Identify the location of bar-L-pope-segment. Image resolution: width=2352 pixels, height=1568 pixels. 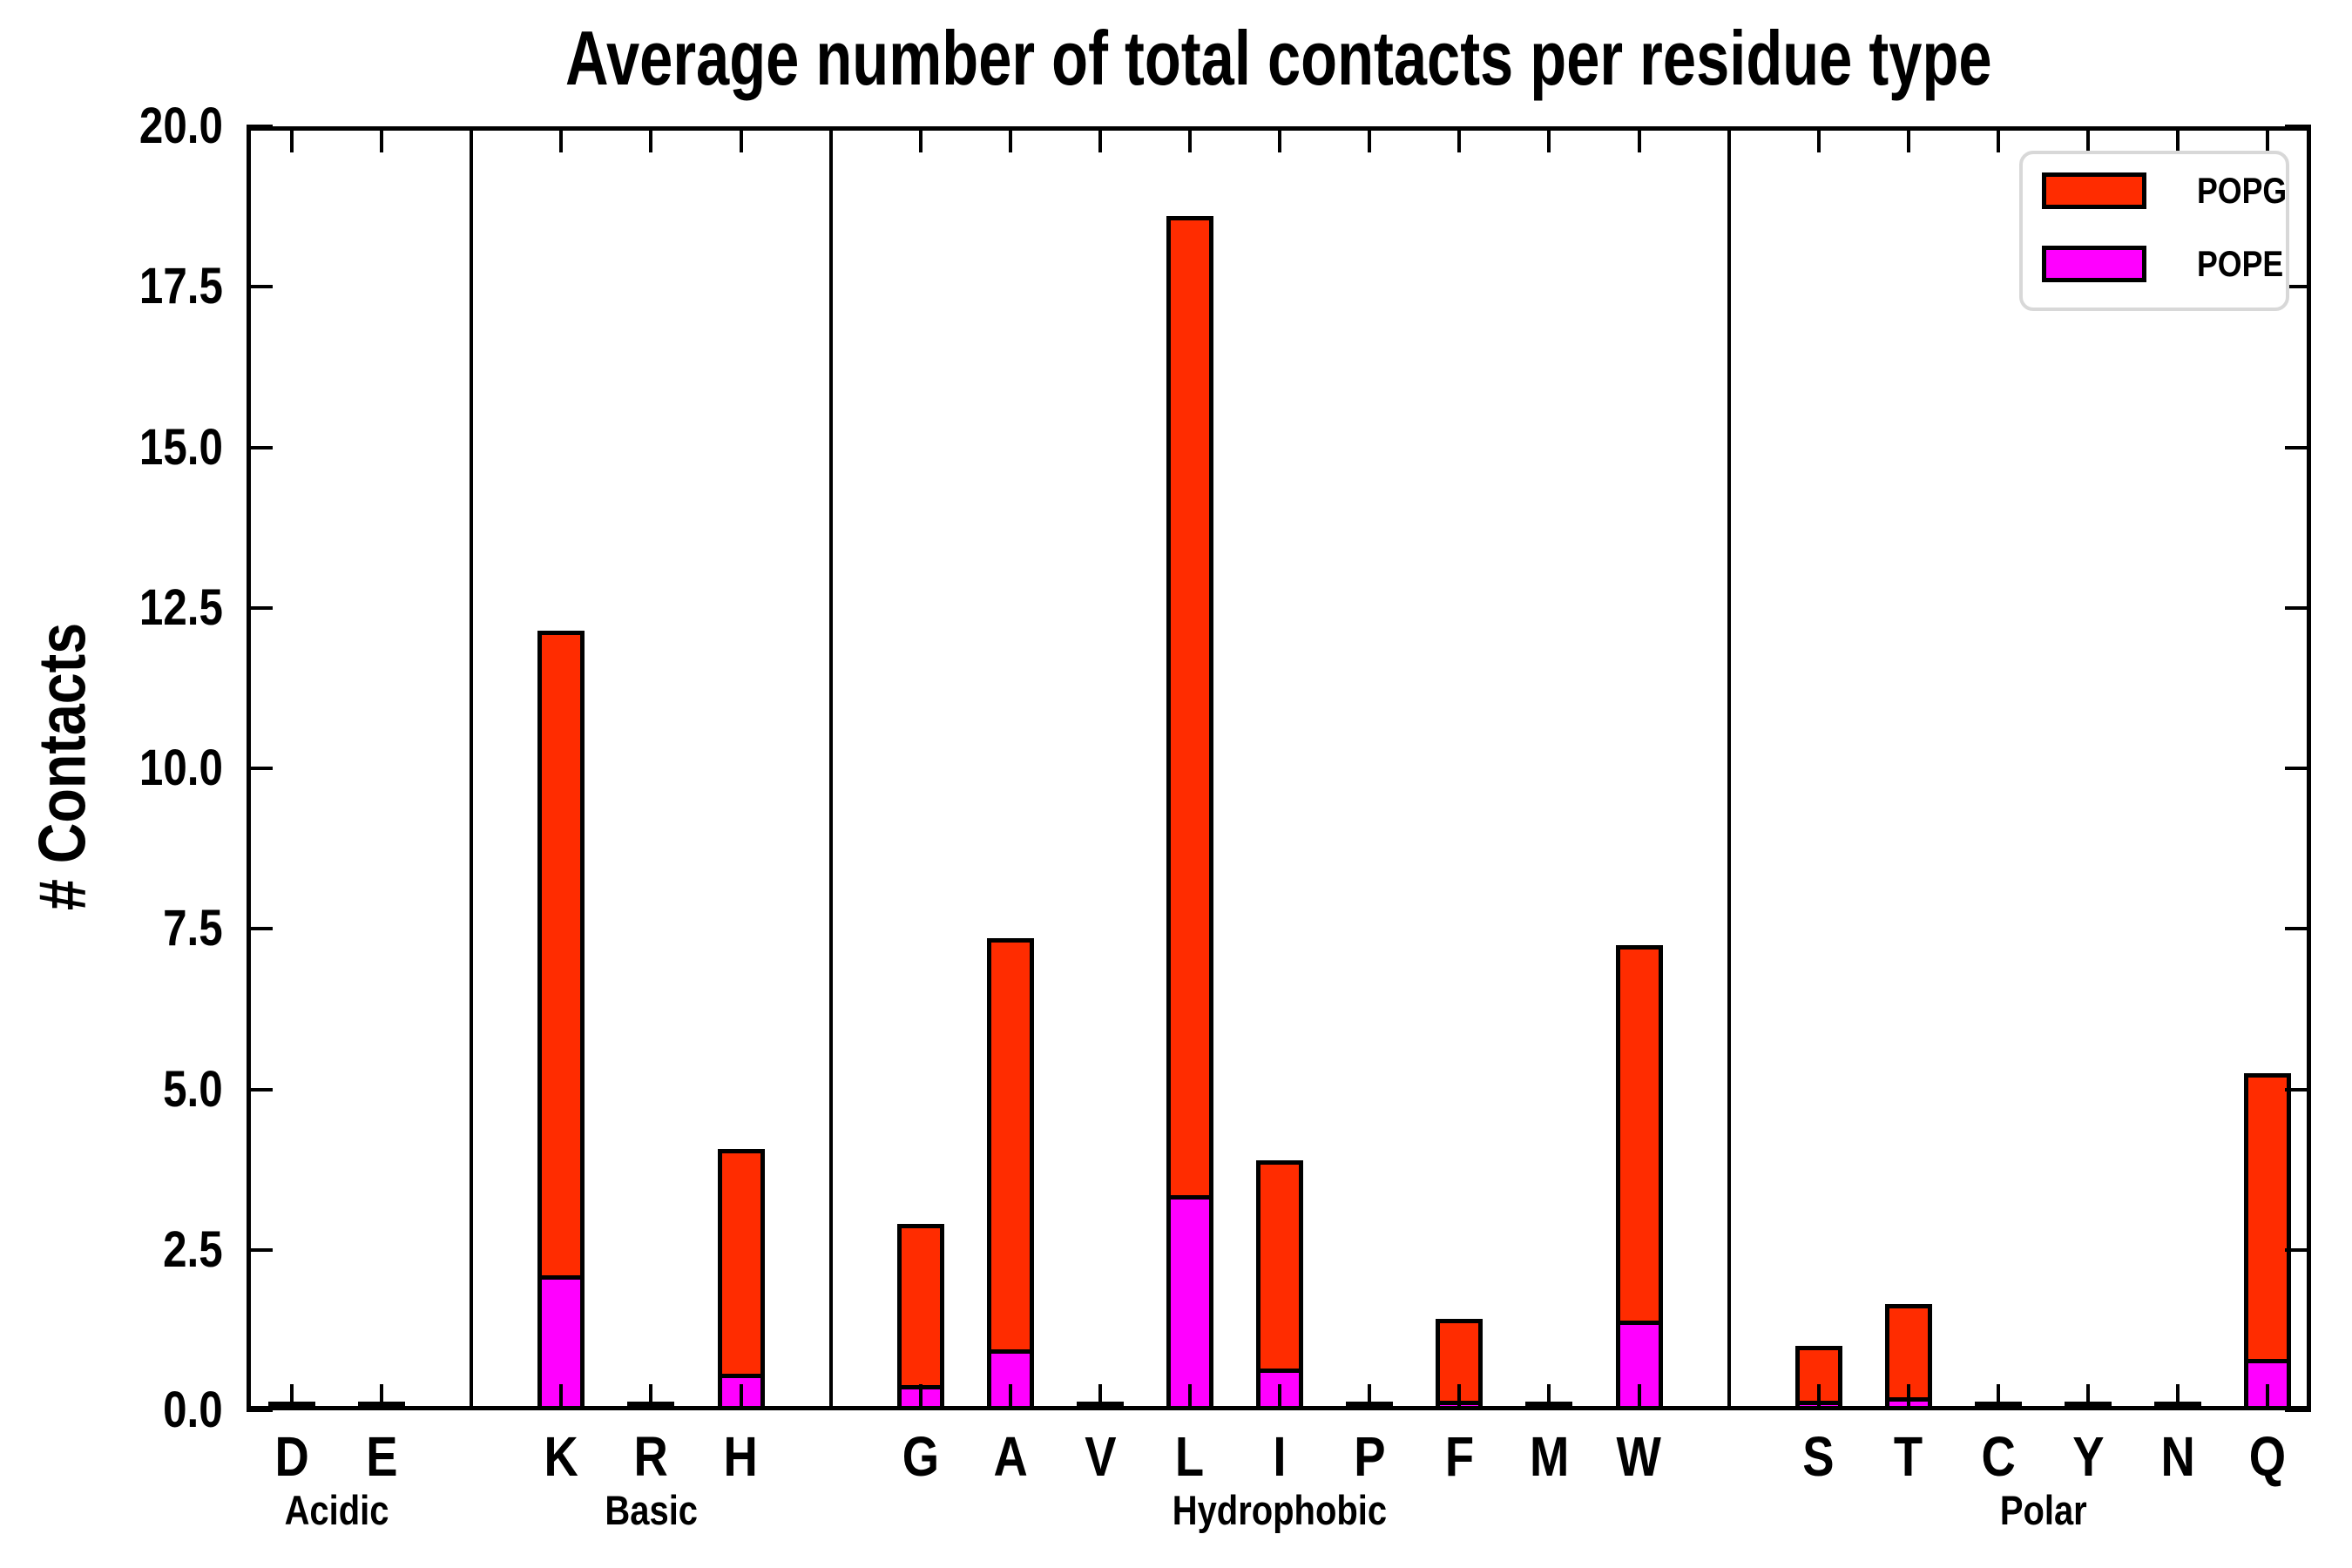
(1190, 1300).